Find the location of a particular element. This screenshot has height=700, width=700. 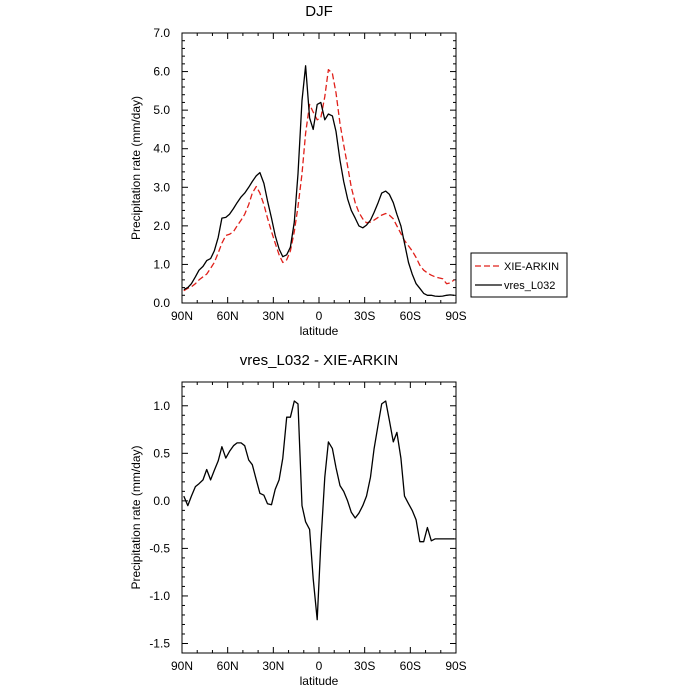

y-tick-label: 2.0 is located at coordinates (161, 226).